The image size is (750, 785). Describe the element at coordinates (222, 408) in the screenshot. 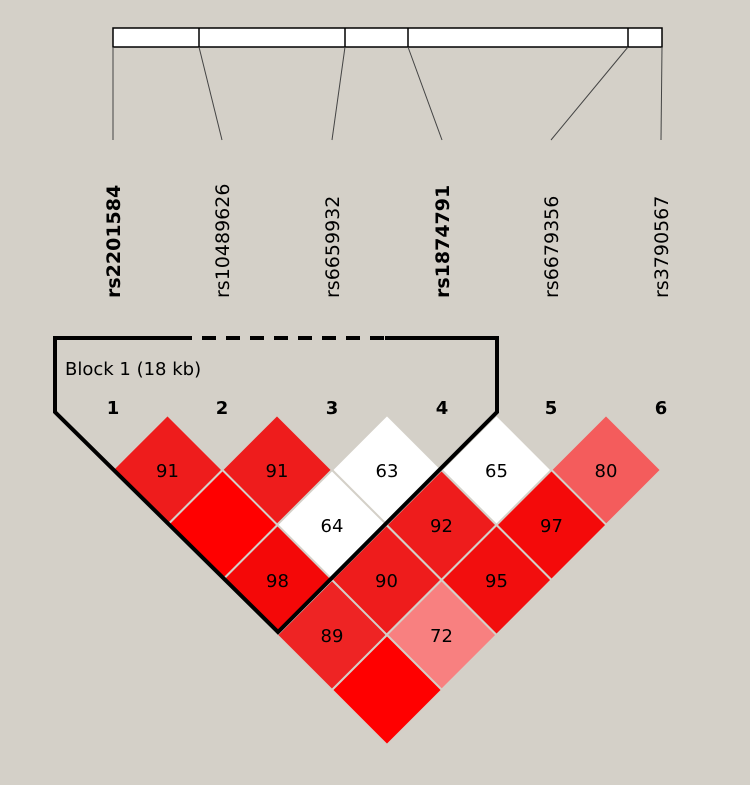

I see `snp-number: 2` at that location.